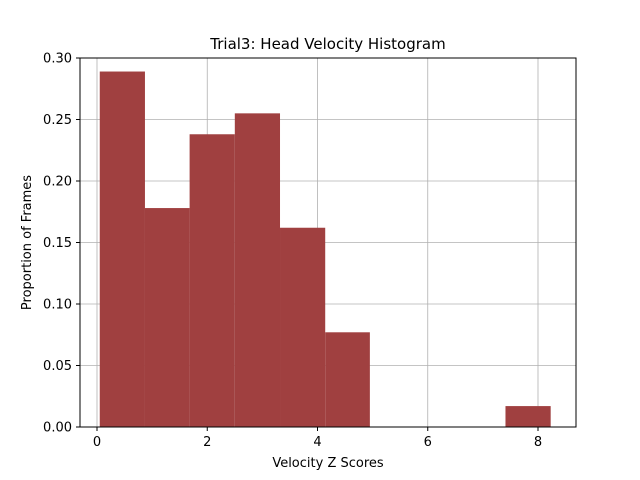 The height and width of the screenshot is (480, 640). What do you see at coordinates (328, 463) in the screenshot?
I see `x-axis-label: Velocity Z Scores` at bounding box center [328, 463].